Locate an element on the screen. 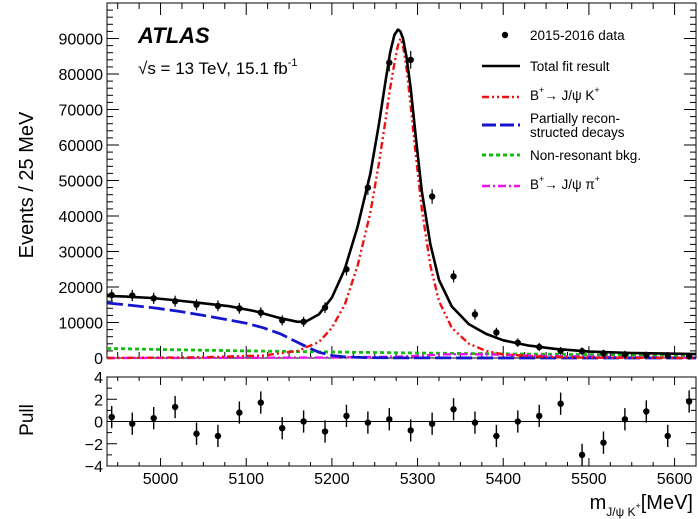 The height and width of the screenshot is (519, 698). legend-bjpi-sup2: + is located at coordinates (597, 179).